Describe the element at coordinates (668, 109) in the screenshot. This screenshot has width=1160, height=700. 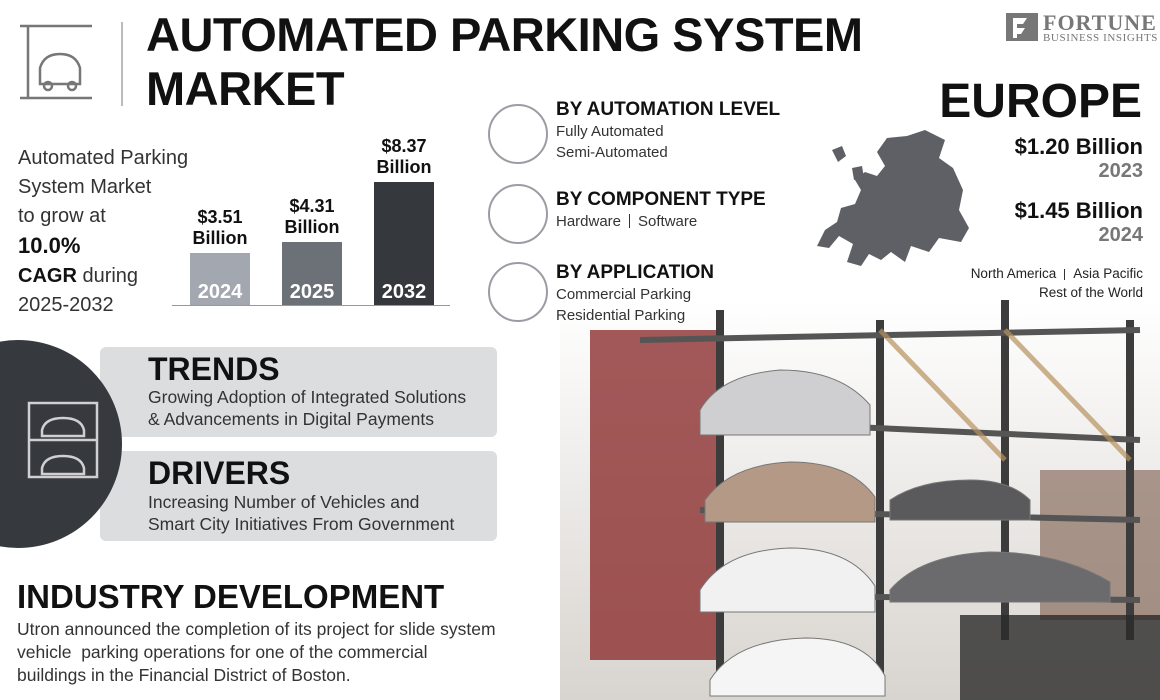
I see `segment-title: BY AUTOMATION LEVEL` at that location.